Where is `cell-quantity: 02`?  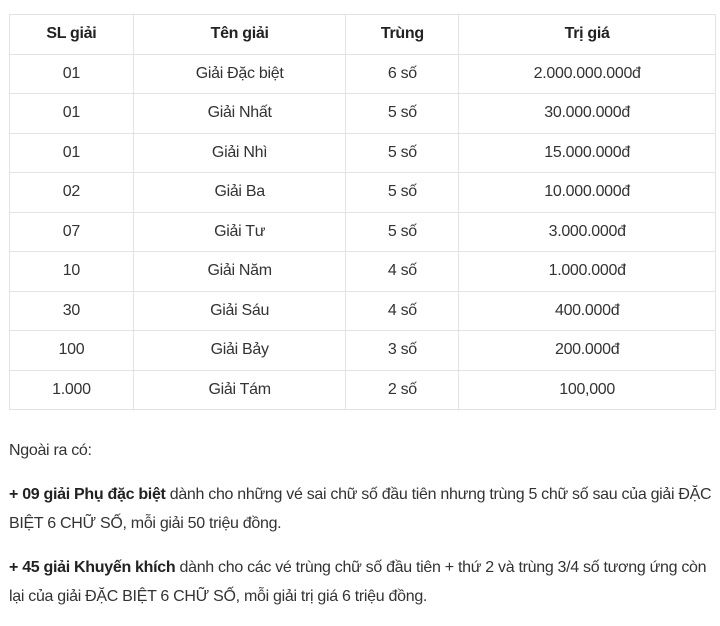 cell-quantity: 02 is located at coordinates (71, 192).